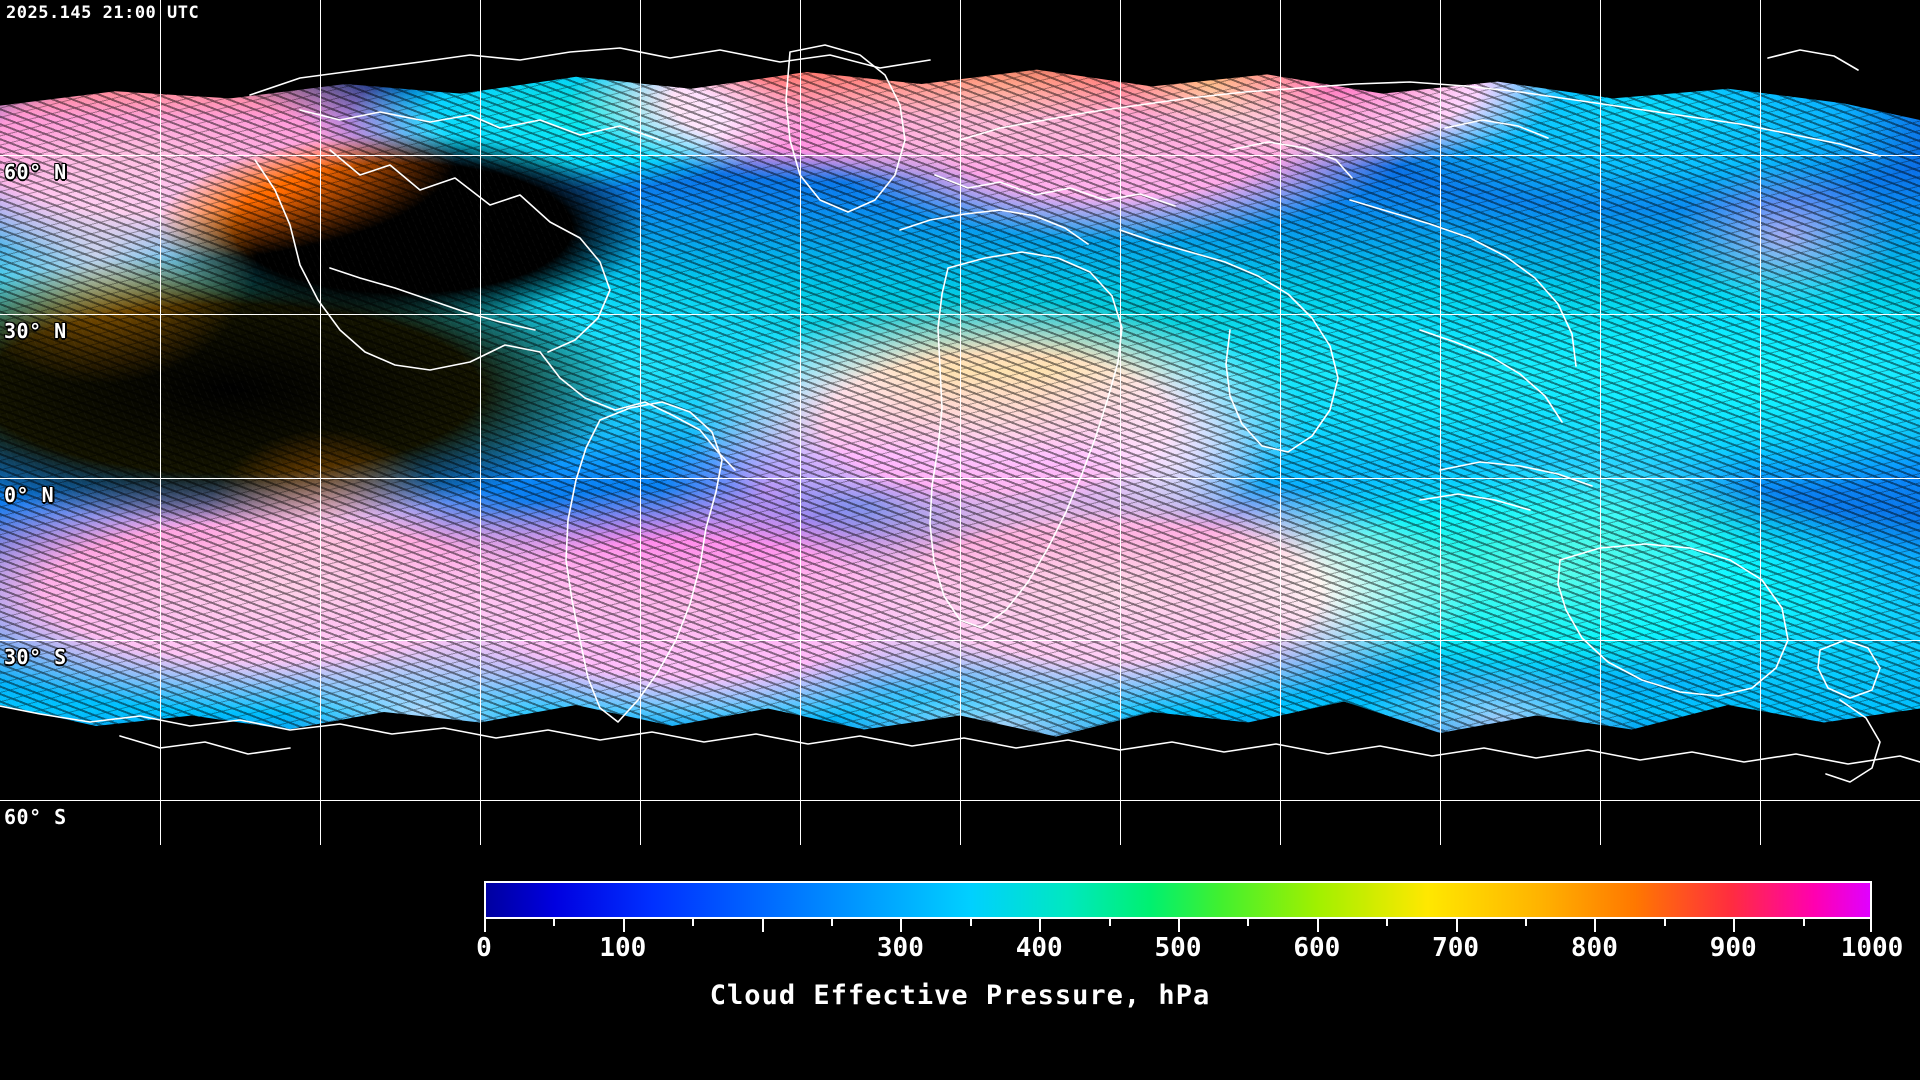 This screenshot has height=1080, width=1920. What do you see at coordinates (1178, 900) in the screenshot?
I see `colorbar-gradient` at bounding box center [1178, 900].